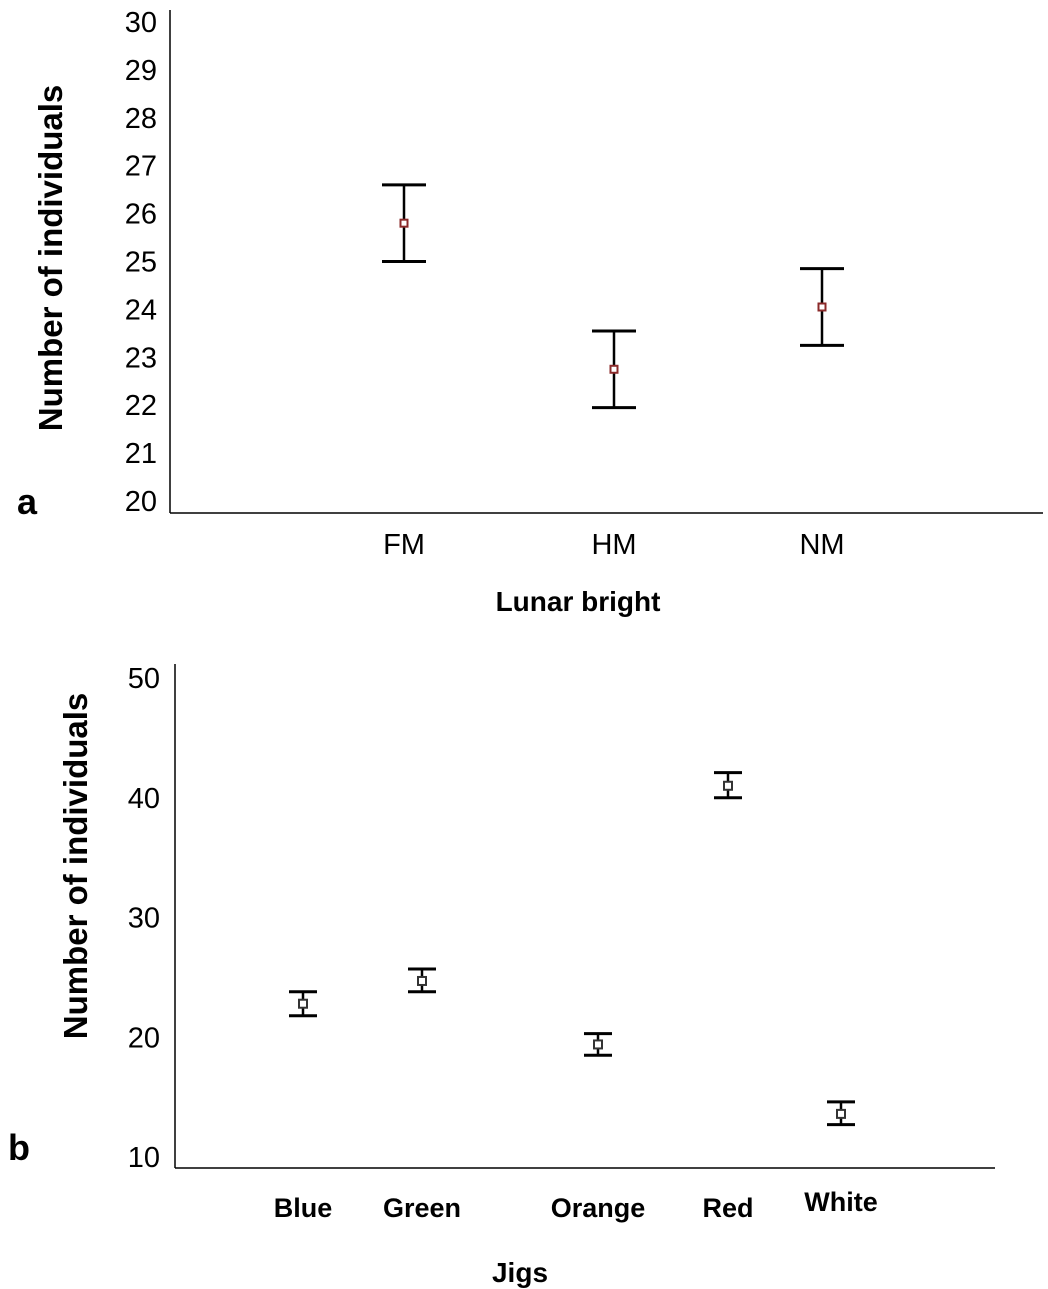  Describe the element at coordinates (422, 1208) in the screenshot. I see `panel-b-x-tick-label: Green` at that location.